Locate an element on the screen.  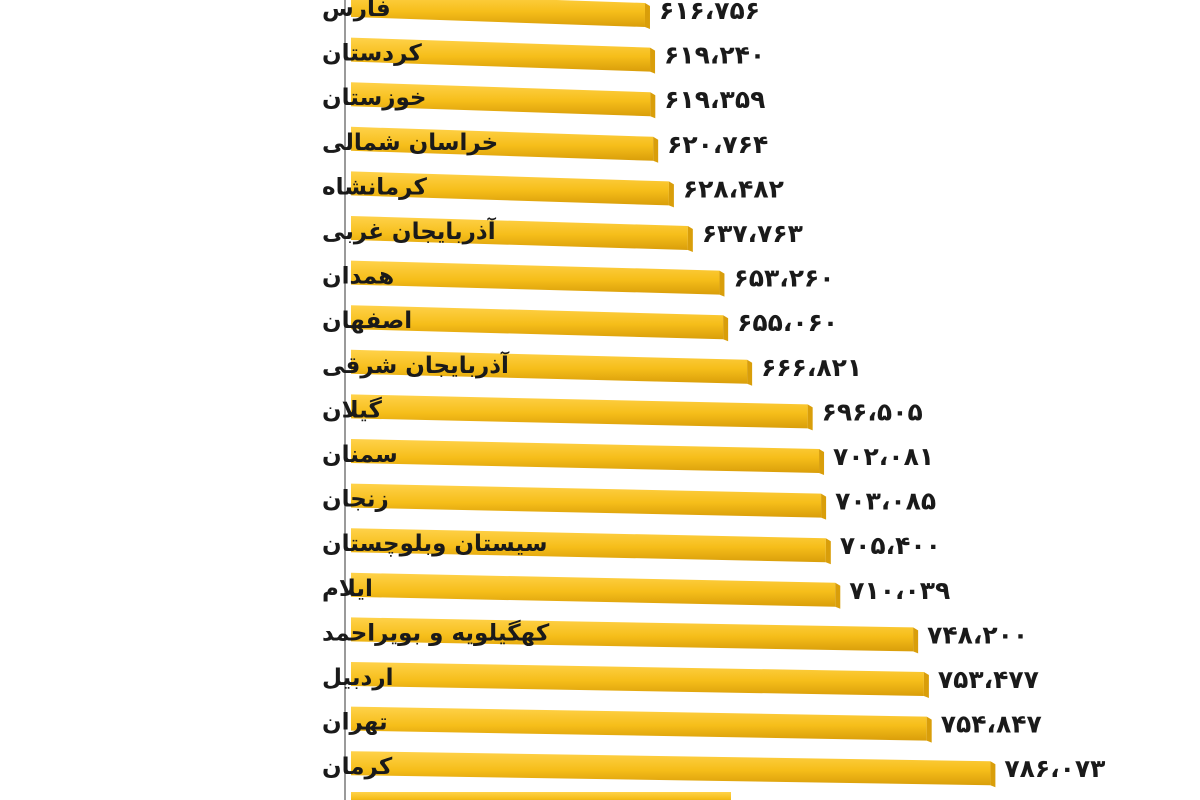
category-label: سمنان is located at coordinates (360, 455).